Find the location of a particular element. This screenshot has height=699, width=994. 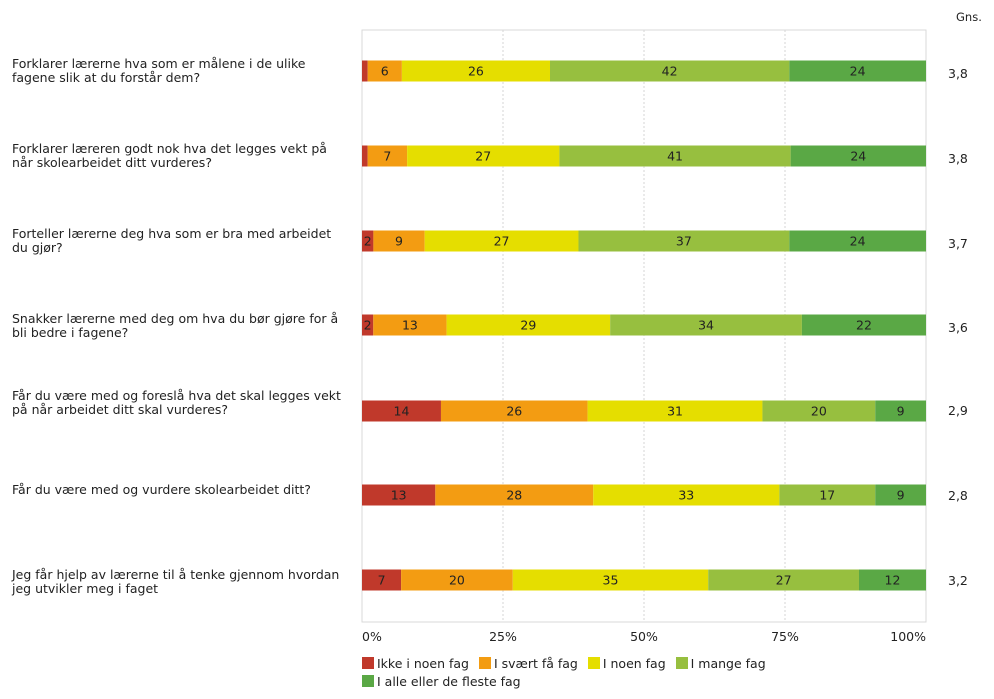

legend-label: I noen fag is located at coordinates (634, 663).